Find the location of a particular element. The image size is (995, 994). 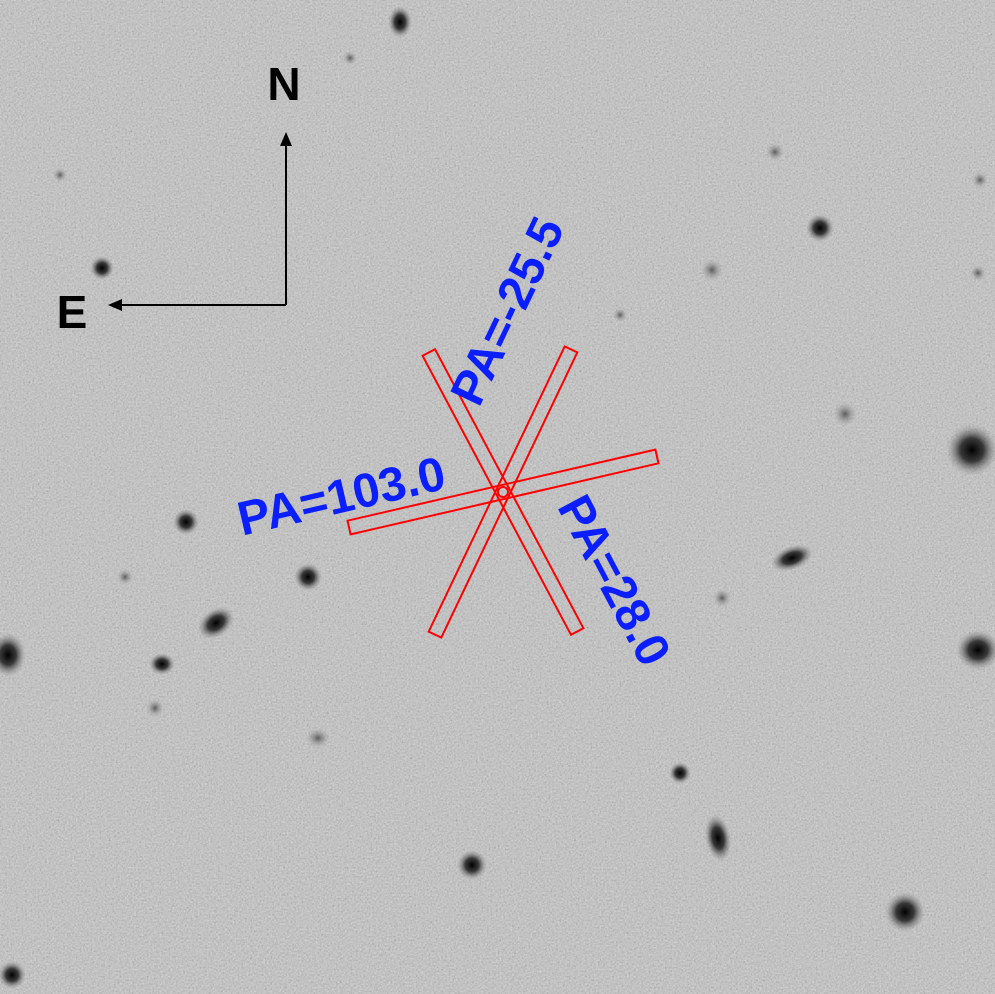

slit-overlays is located at coordinates (503, 492).